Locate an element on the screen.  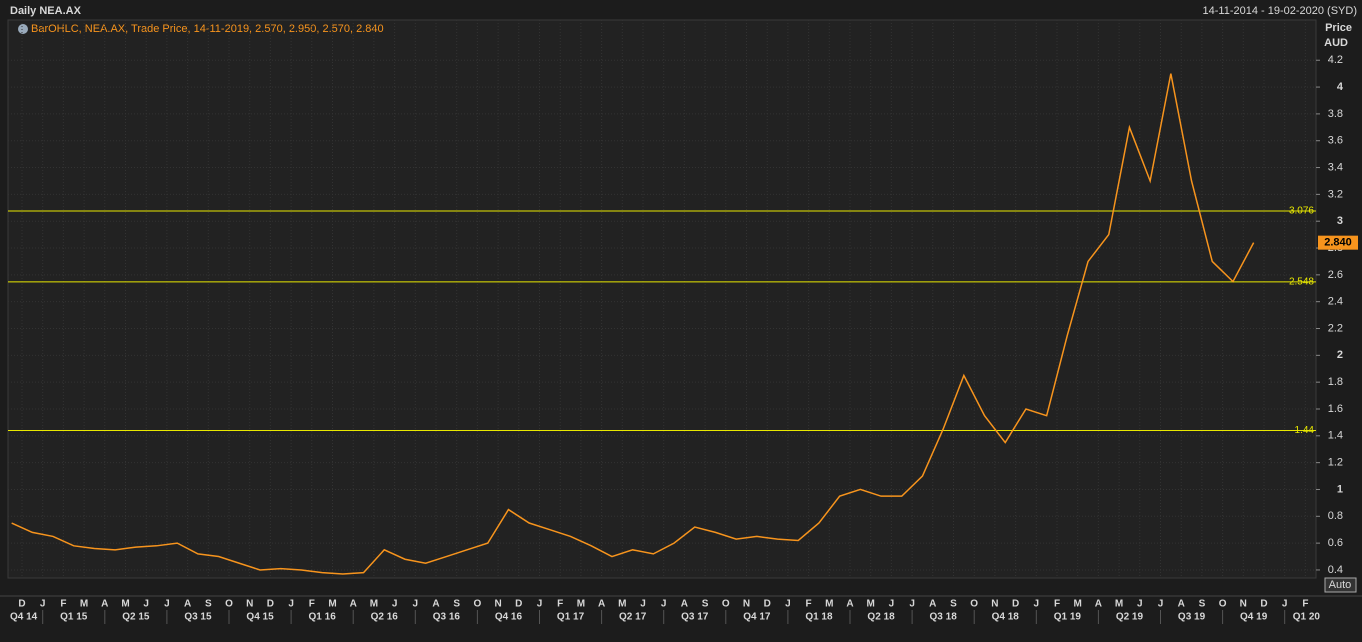
quarter-label: Q4 16 is located at coordinates (509, 617).